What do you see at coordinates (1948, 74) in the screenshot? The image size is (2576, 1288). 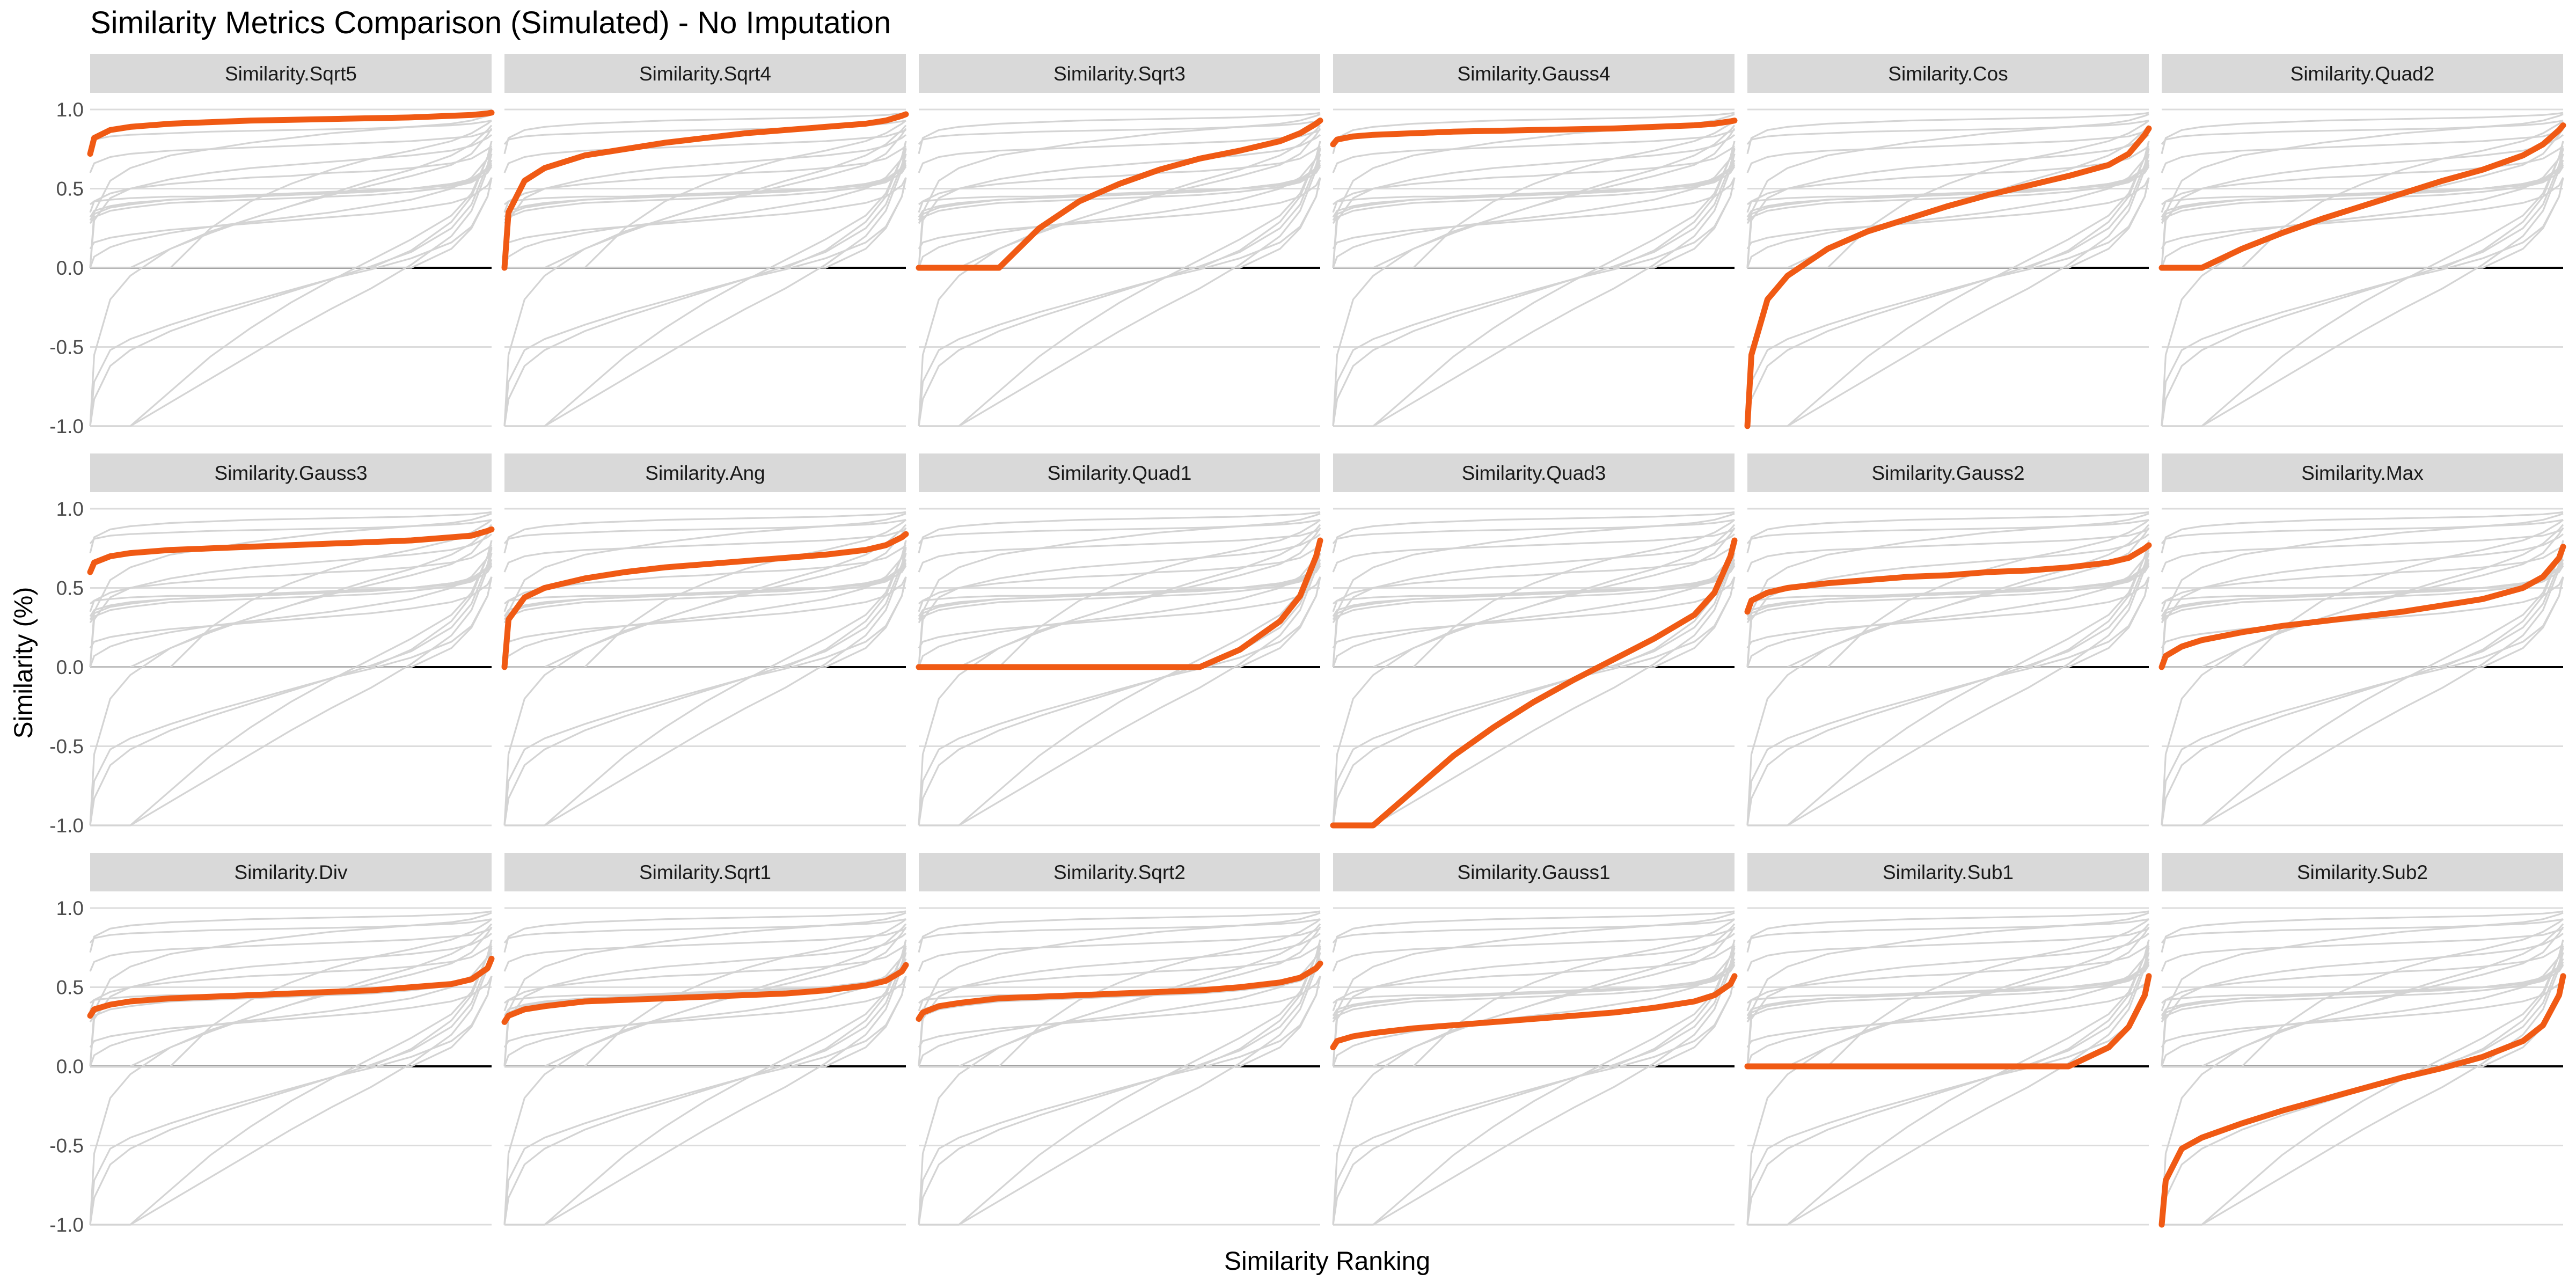 I see `facet-strip-label: Similarity.Cos` at bounding box center [1948, 74].